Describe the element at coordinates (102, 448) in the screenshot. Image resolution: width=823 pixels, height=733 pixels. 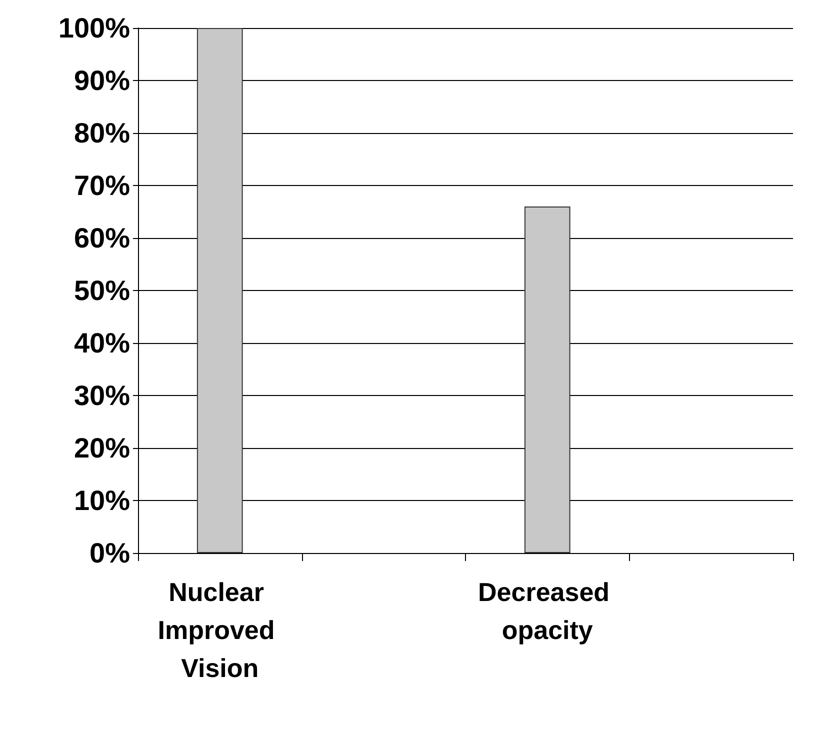
I see `y-tick-label: 20%` at that location.